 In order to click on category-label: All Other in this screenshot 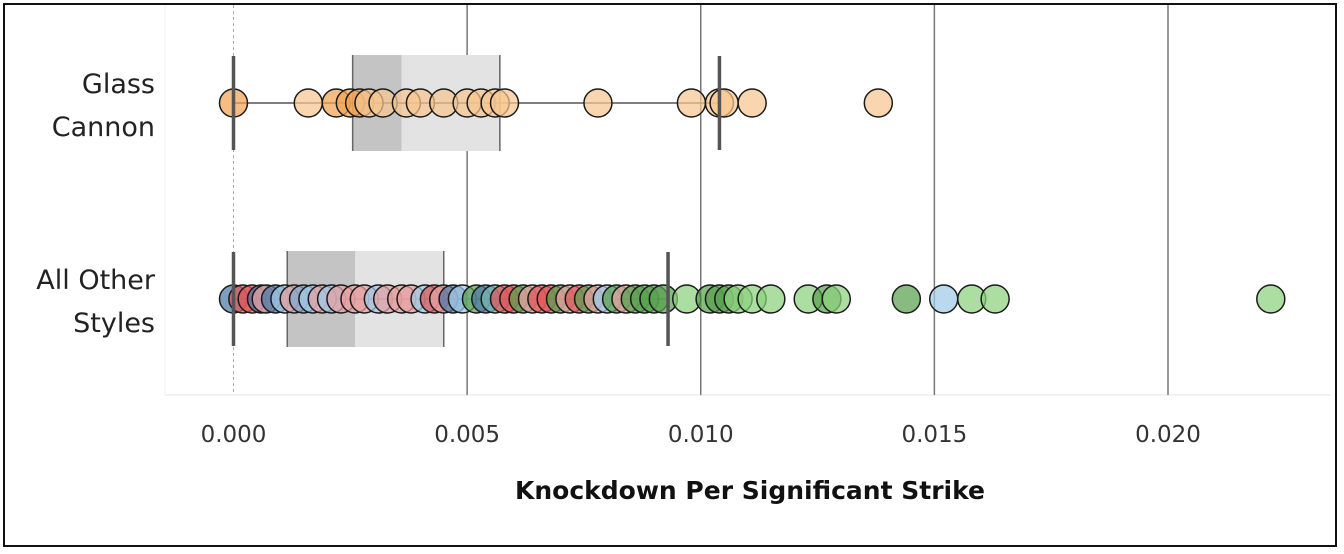, I will do `click(96, 280)`.